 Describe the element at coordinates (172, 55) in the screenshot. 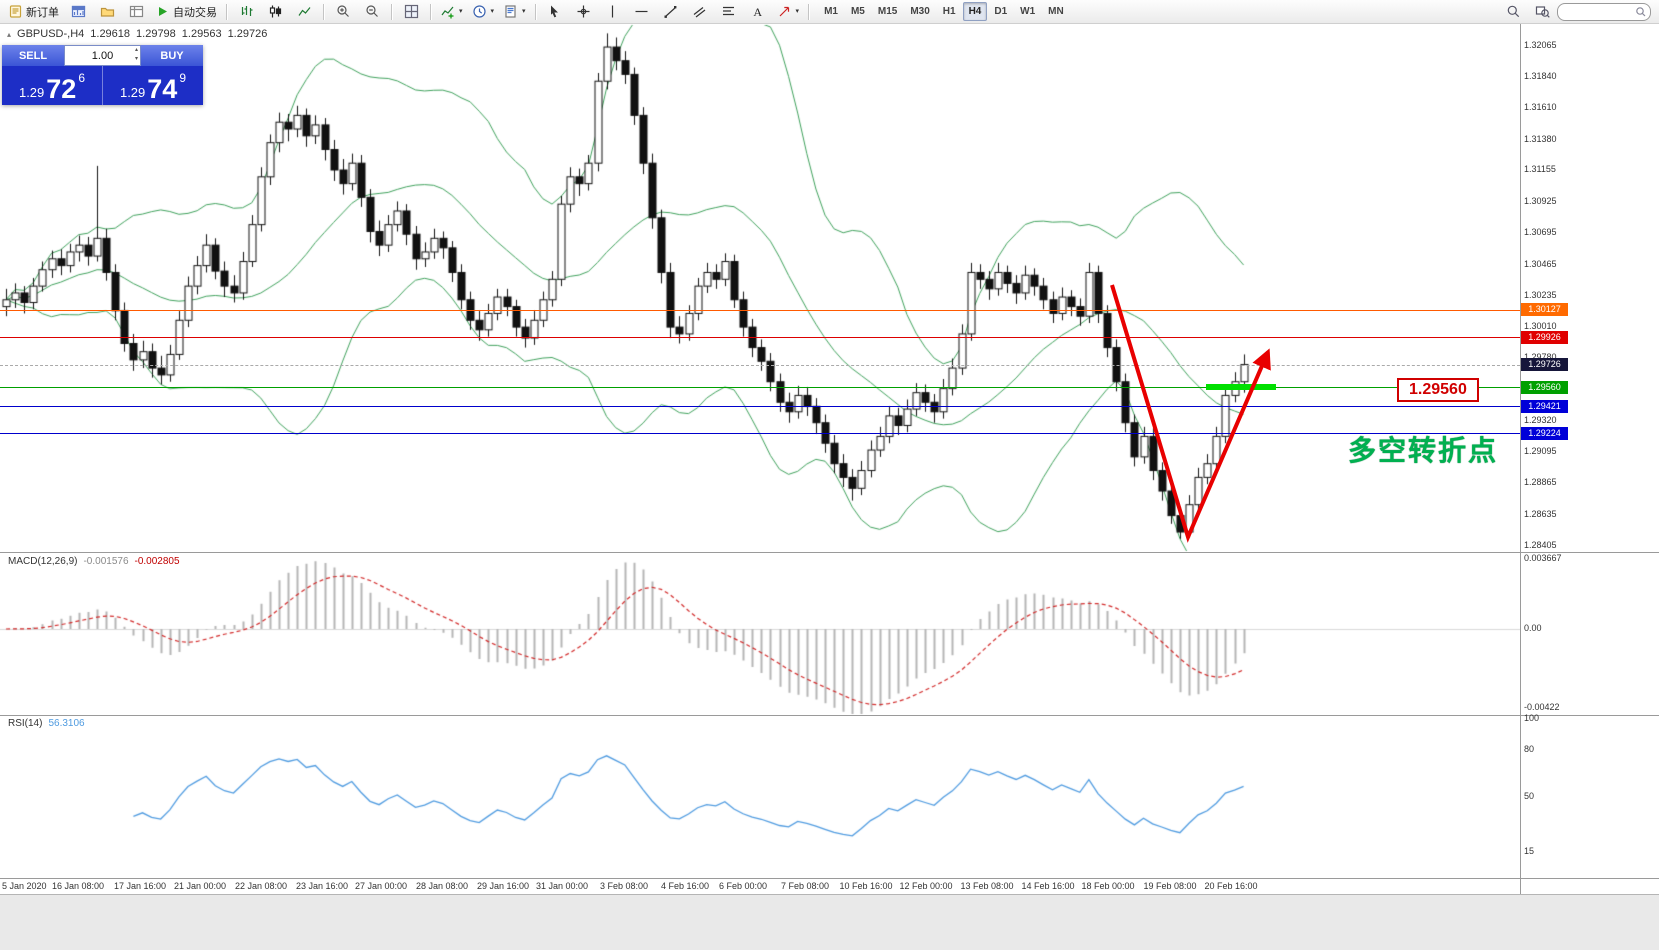

I see `buy-button: BUY` at that location.